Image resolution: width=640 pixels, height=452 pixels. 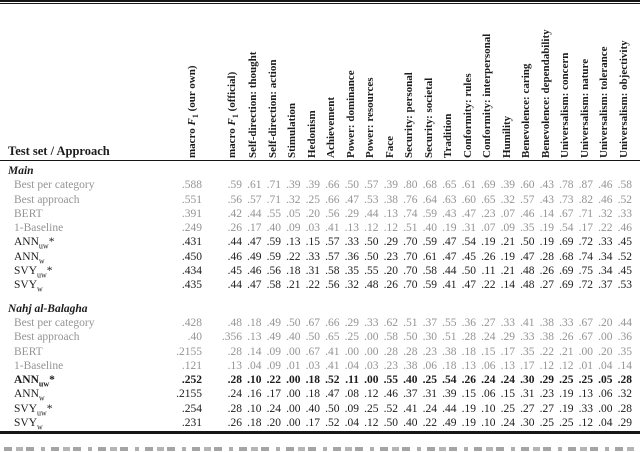 I want to click on label-part: Self-direction: thought, so click(x=253, y=104).